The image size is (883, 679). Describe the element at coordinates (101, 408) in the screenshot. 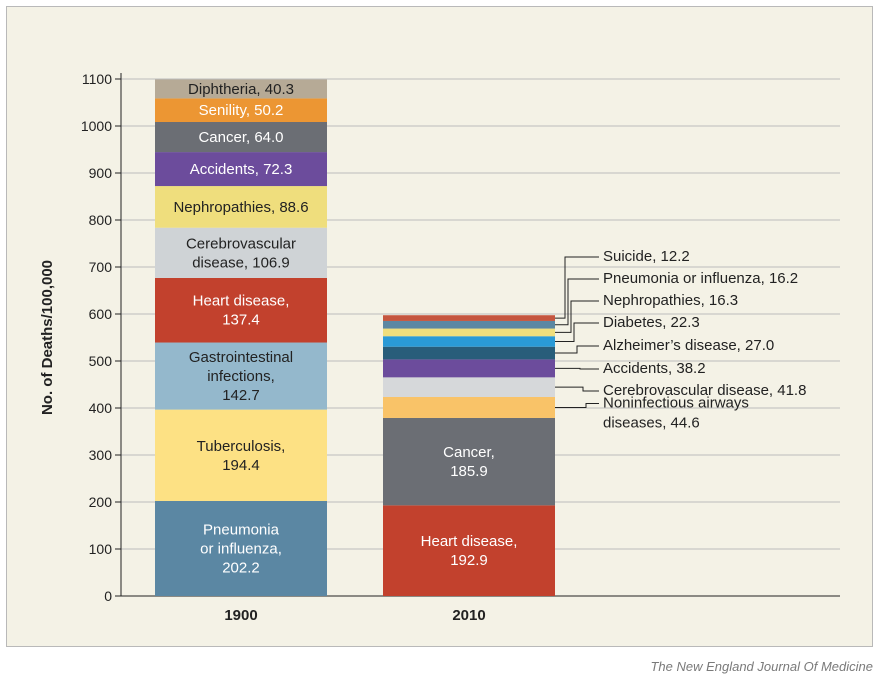

I see `y-tick-label: 400` at that location.